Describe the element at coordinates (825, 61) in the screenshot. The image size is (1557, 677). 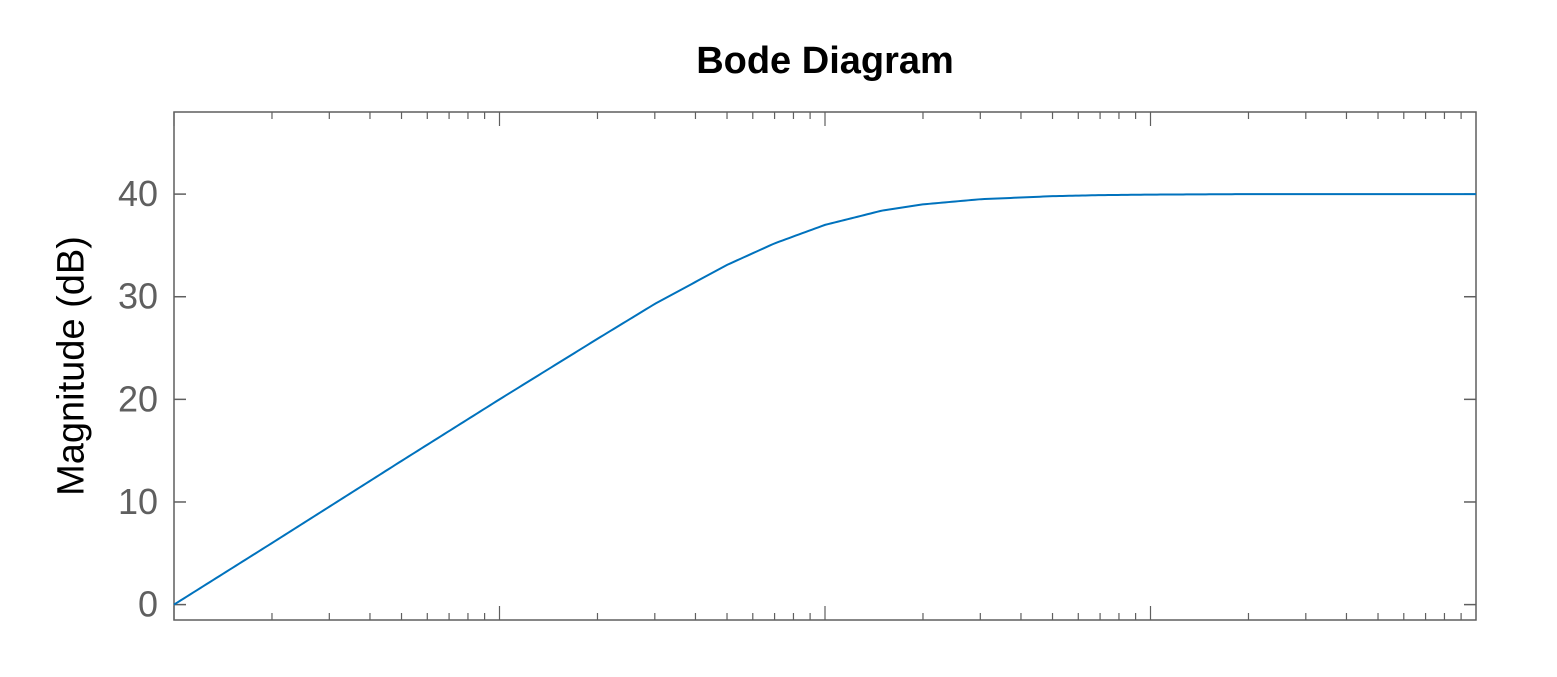
I see `chart-title: Bode Diagram` at that location.